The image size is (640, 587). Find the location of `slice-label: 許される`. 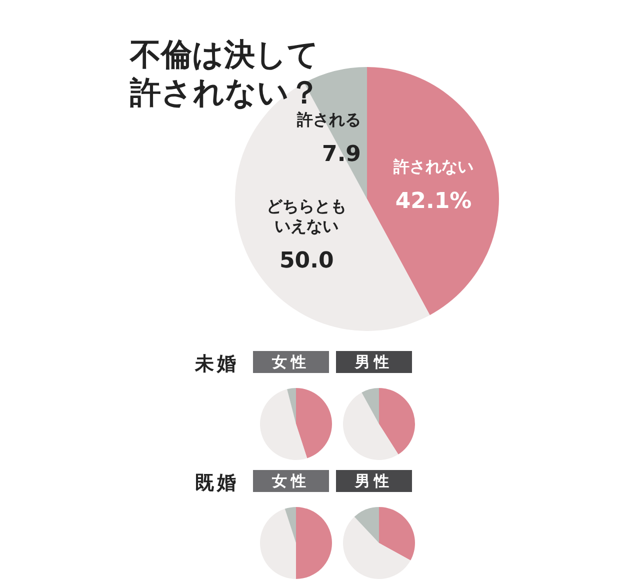

slice-label: 許される is located at coordinates (328, 120).